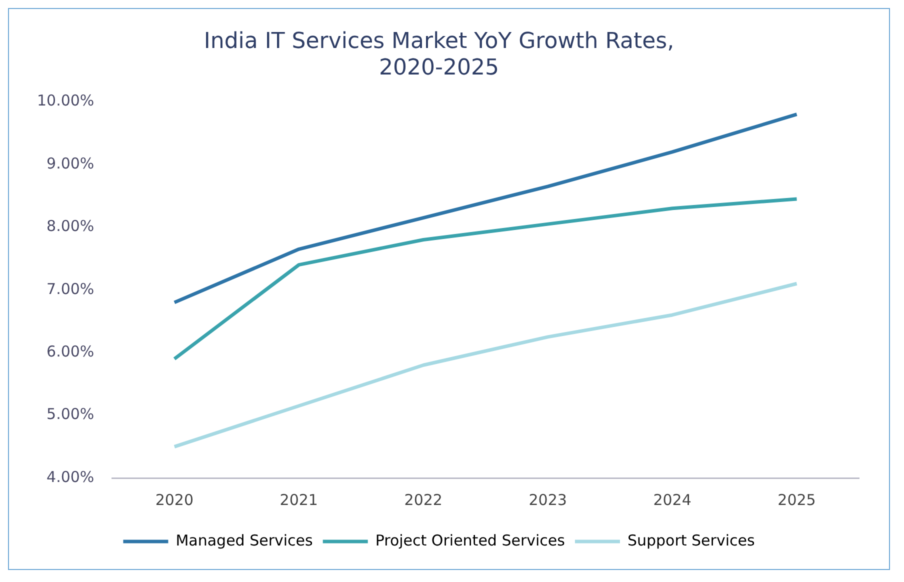  Describe the element at coordinates (672, 499) in the screenshot. I see `x-tick-label: 2024` at that location.